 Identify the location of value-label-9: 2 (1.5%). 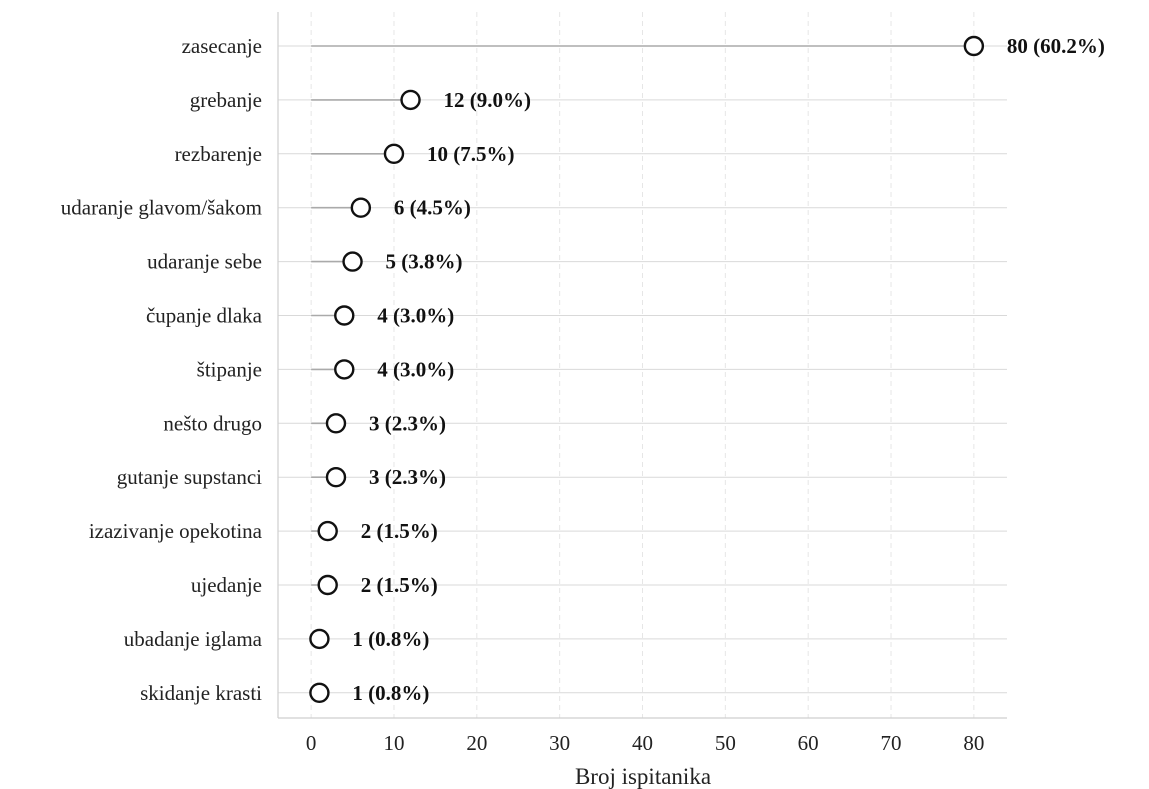
(399, 531).